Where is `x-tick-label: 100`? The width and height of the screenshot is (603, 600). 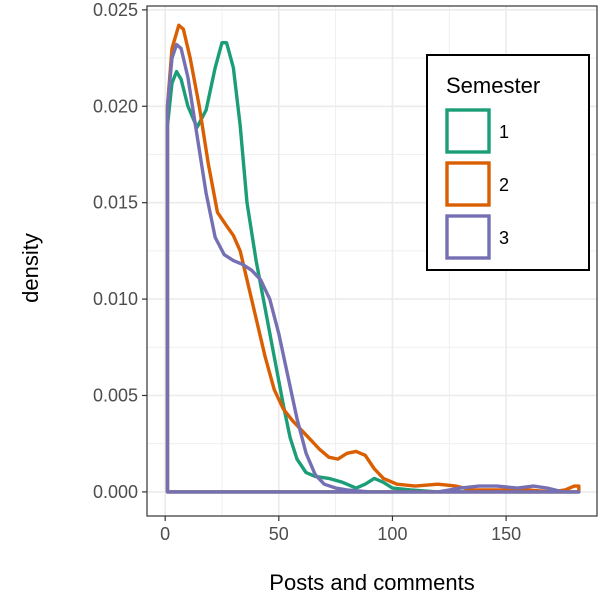 x-tick-label: 100 is located at coordinates (392, 534).